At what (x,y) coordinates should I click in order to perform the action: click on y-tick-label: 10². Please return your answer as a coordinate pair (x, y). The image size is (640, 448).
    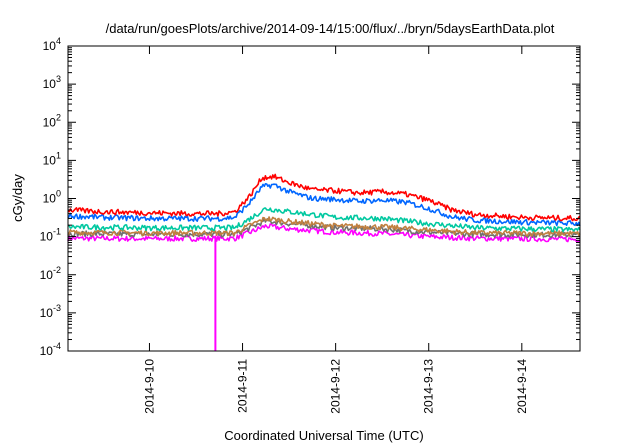
    Looking at the image, I should click on (52, 120).